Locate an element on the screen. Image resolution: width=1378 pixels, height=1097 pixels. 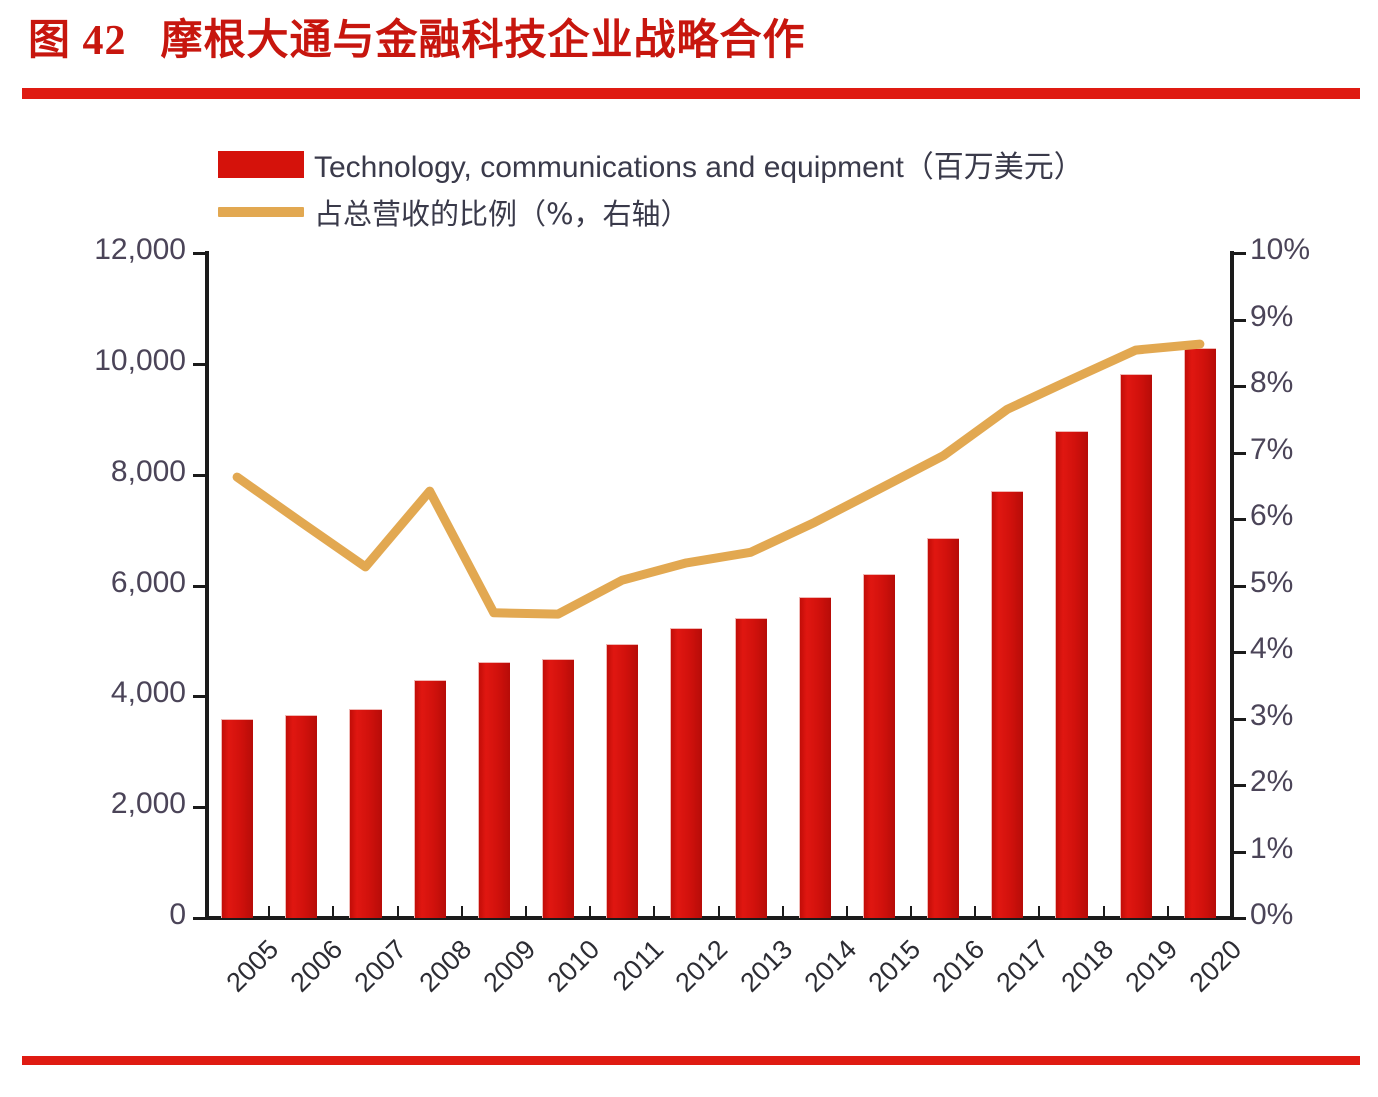
y-axis-right-tick-label: 4% is located at coordinates (1272, 648).